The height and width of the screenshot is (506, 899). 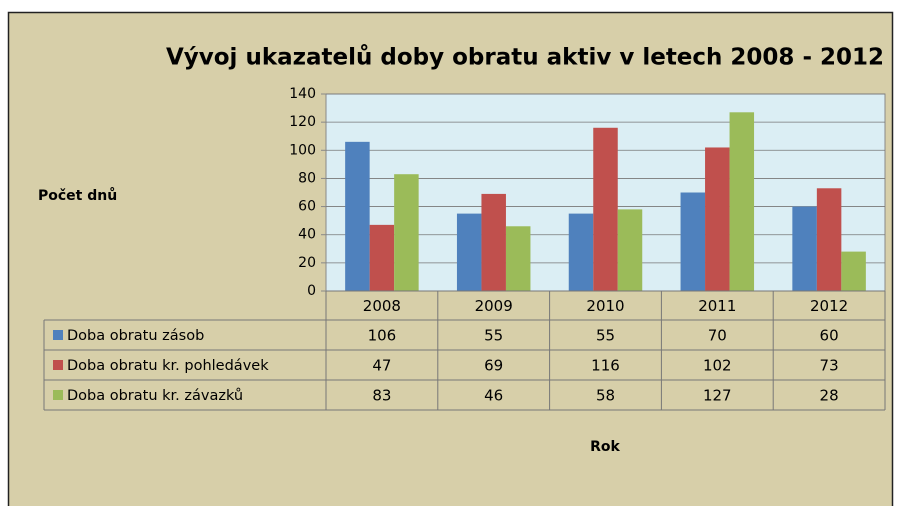 I want to click on x-tick-label: 2009, so click(x=494, y=306).